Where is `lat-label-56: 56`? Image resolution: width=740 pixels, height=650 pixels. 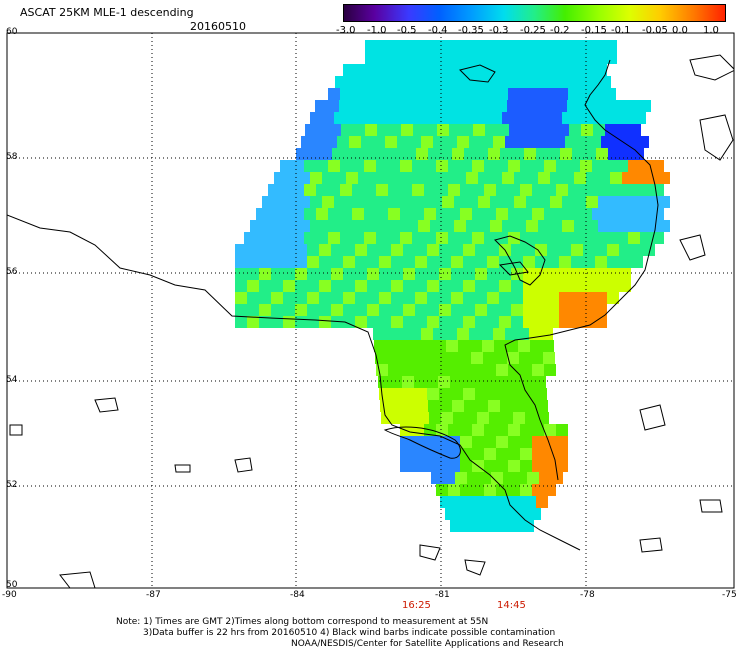
lat-label-56: 56 is located at coordinates (12, 272).